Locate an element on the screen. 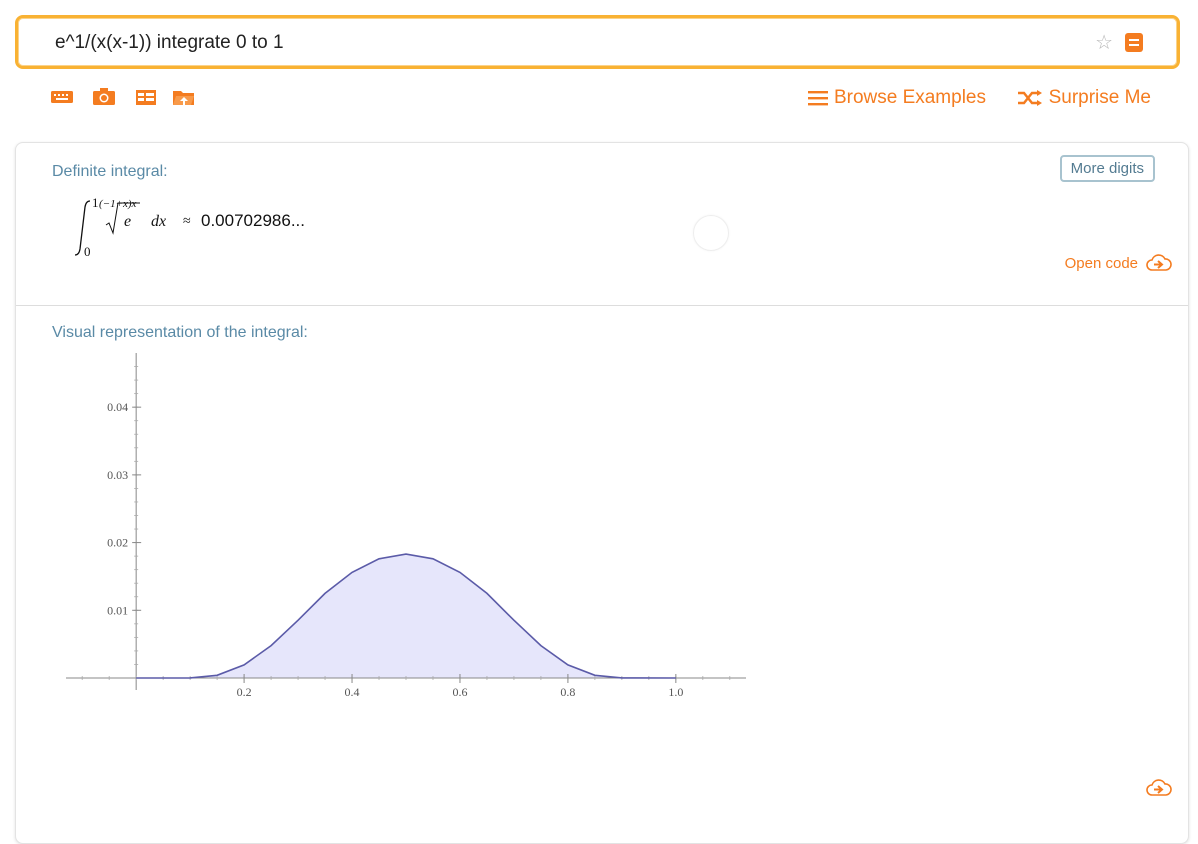 The height and width of the screenshot is (844, 1198). more-digits-button: More digits is located at coordinates (1107, 168).